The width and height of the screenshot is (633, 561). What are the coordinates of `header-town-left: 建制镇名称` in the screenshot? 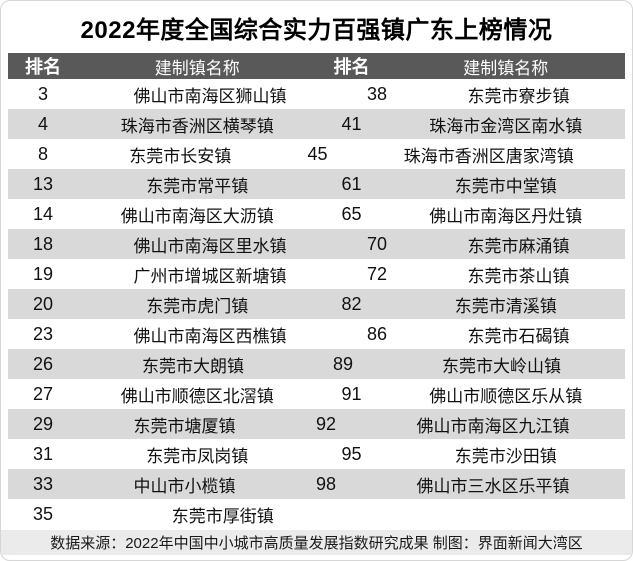 It's located at (197, 68).